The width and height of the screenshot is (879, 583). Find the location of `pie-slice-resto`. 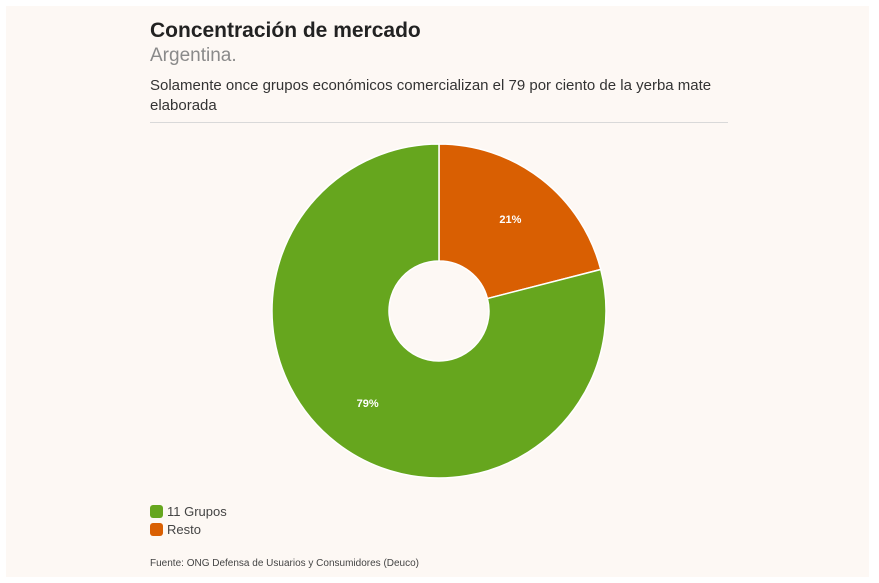

pie-slice-resto is located at coordinates (520, 221).